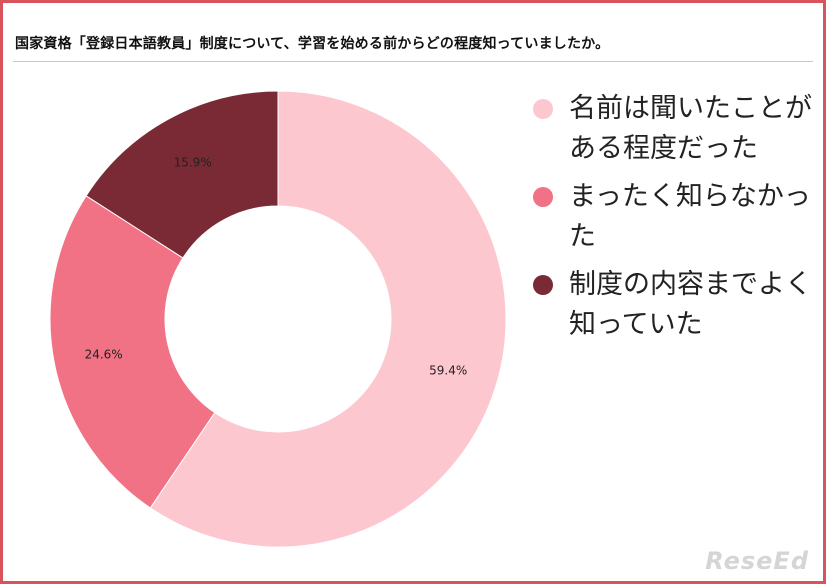 The image size is (826, 587). Describe the element at coordinates (193, 162) in the screenshot. I see `data-label-2: 15.9%` at that location.